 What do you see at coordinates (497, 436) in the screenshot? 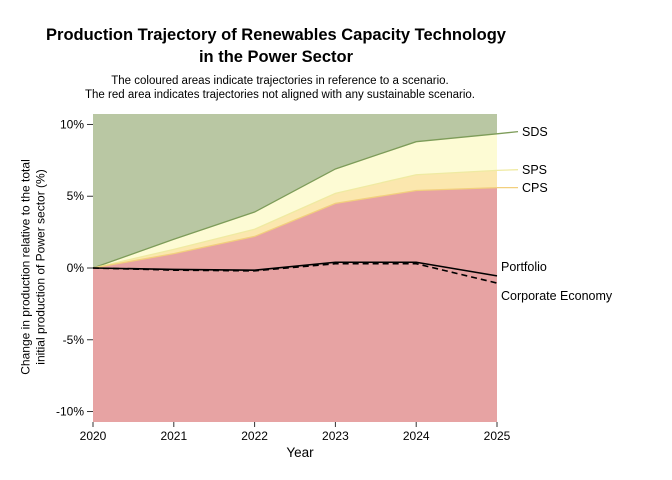
I see `x-tick-label-2025: 2025` at bounding box center [497, 436].